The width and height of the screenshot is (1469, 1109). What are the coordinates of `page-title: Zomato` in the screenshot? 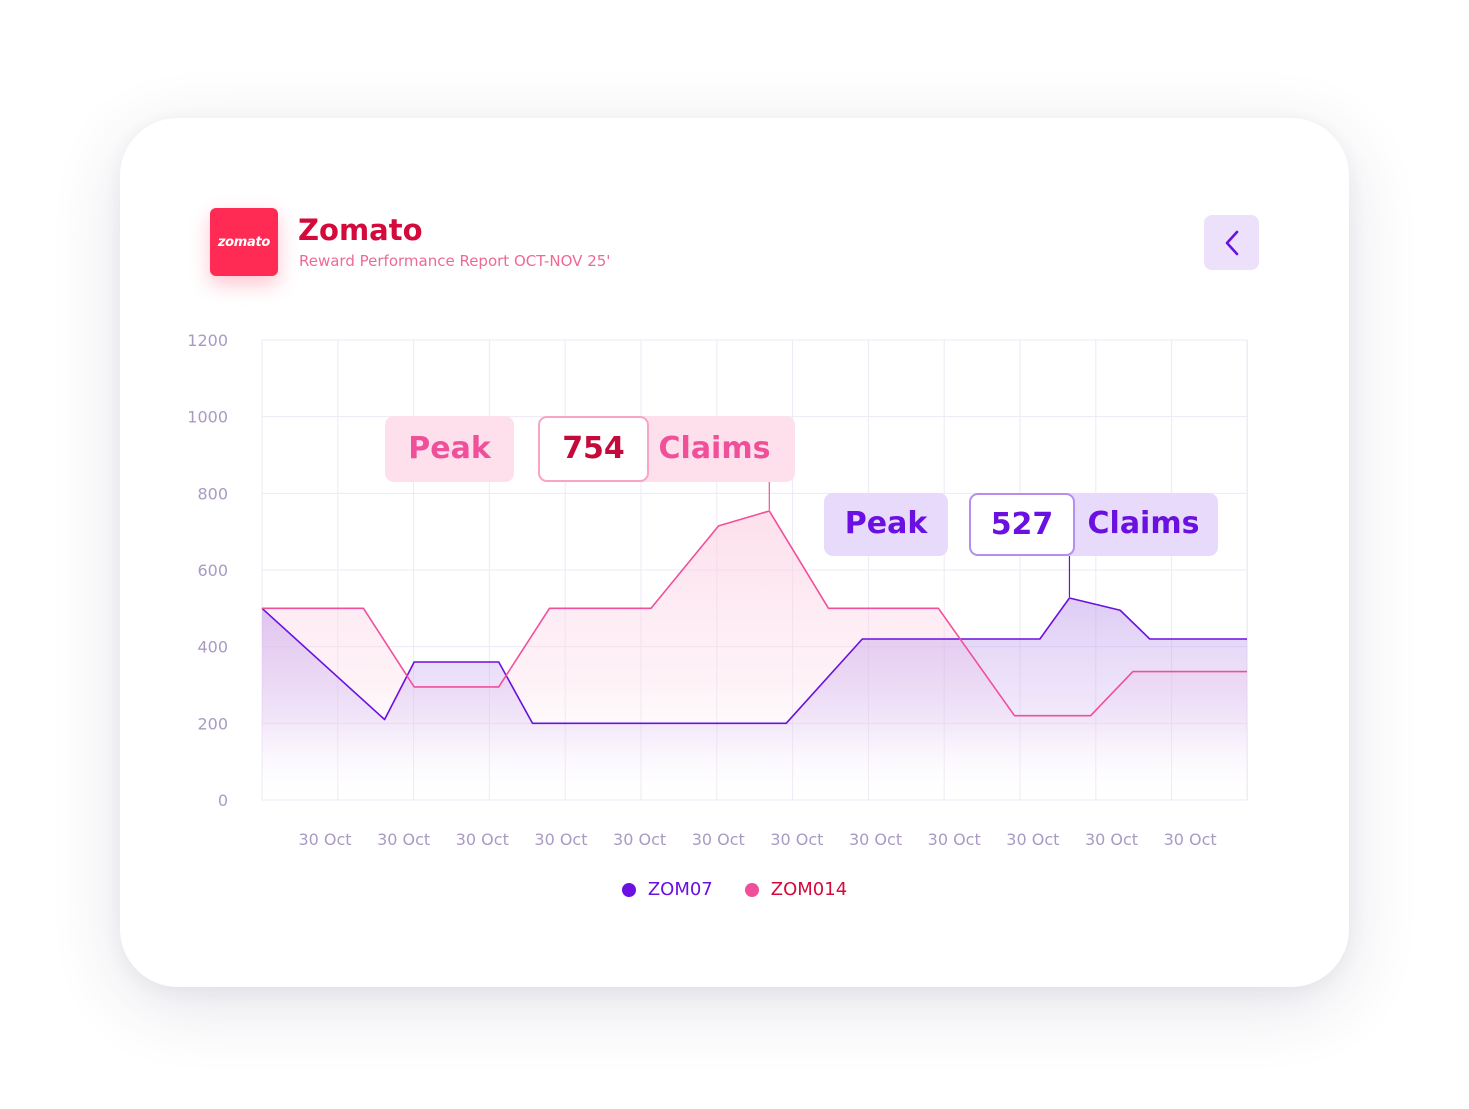 It's located at (360, 230).